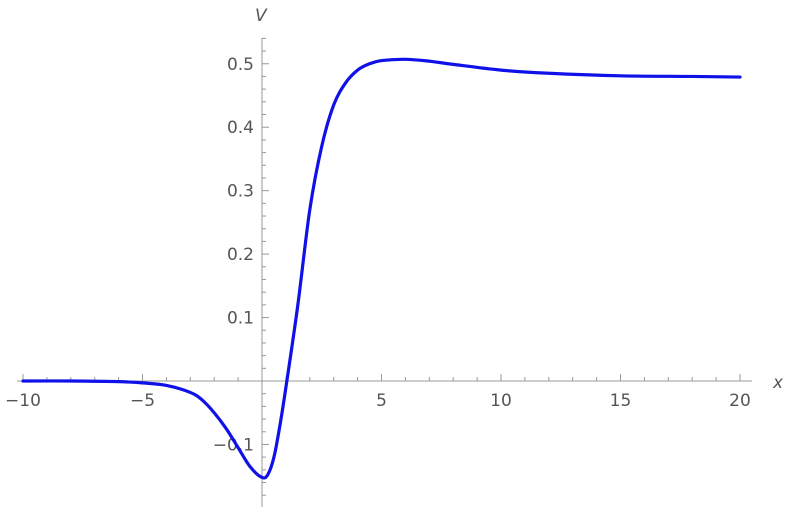  I want to click on y-tick-label: 0.1, so click(240, 319).